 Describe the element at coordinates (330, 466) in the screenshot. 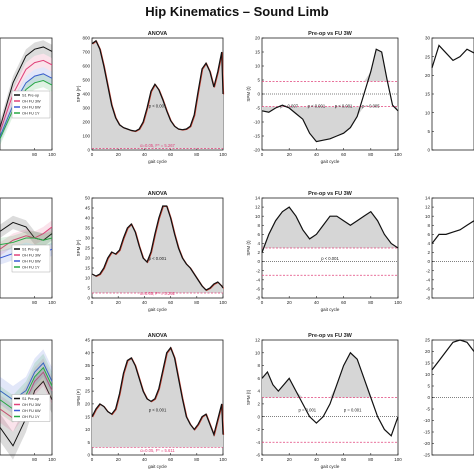

I see `row3-posthoc-xlabel: gait cycle` at that location.